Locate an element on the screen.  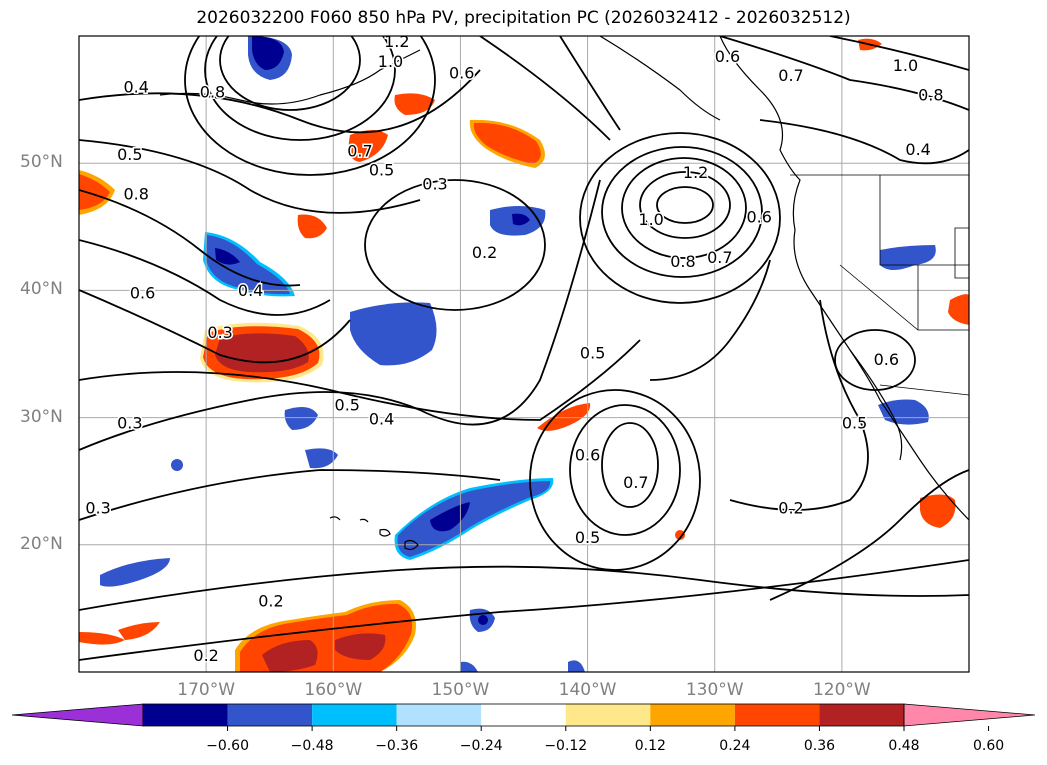
colorbar-tick-label: 0.36 is located at coordinates (819, 746).